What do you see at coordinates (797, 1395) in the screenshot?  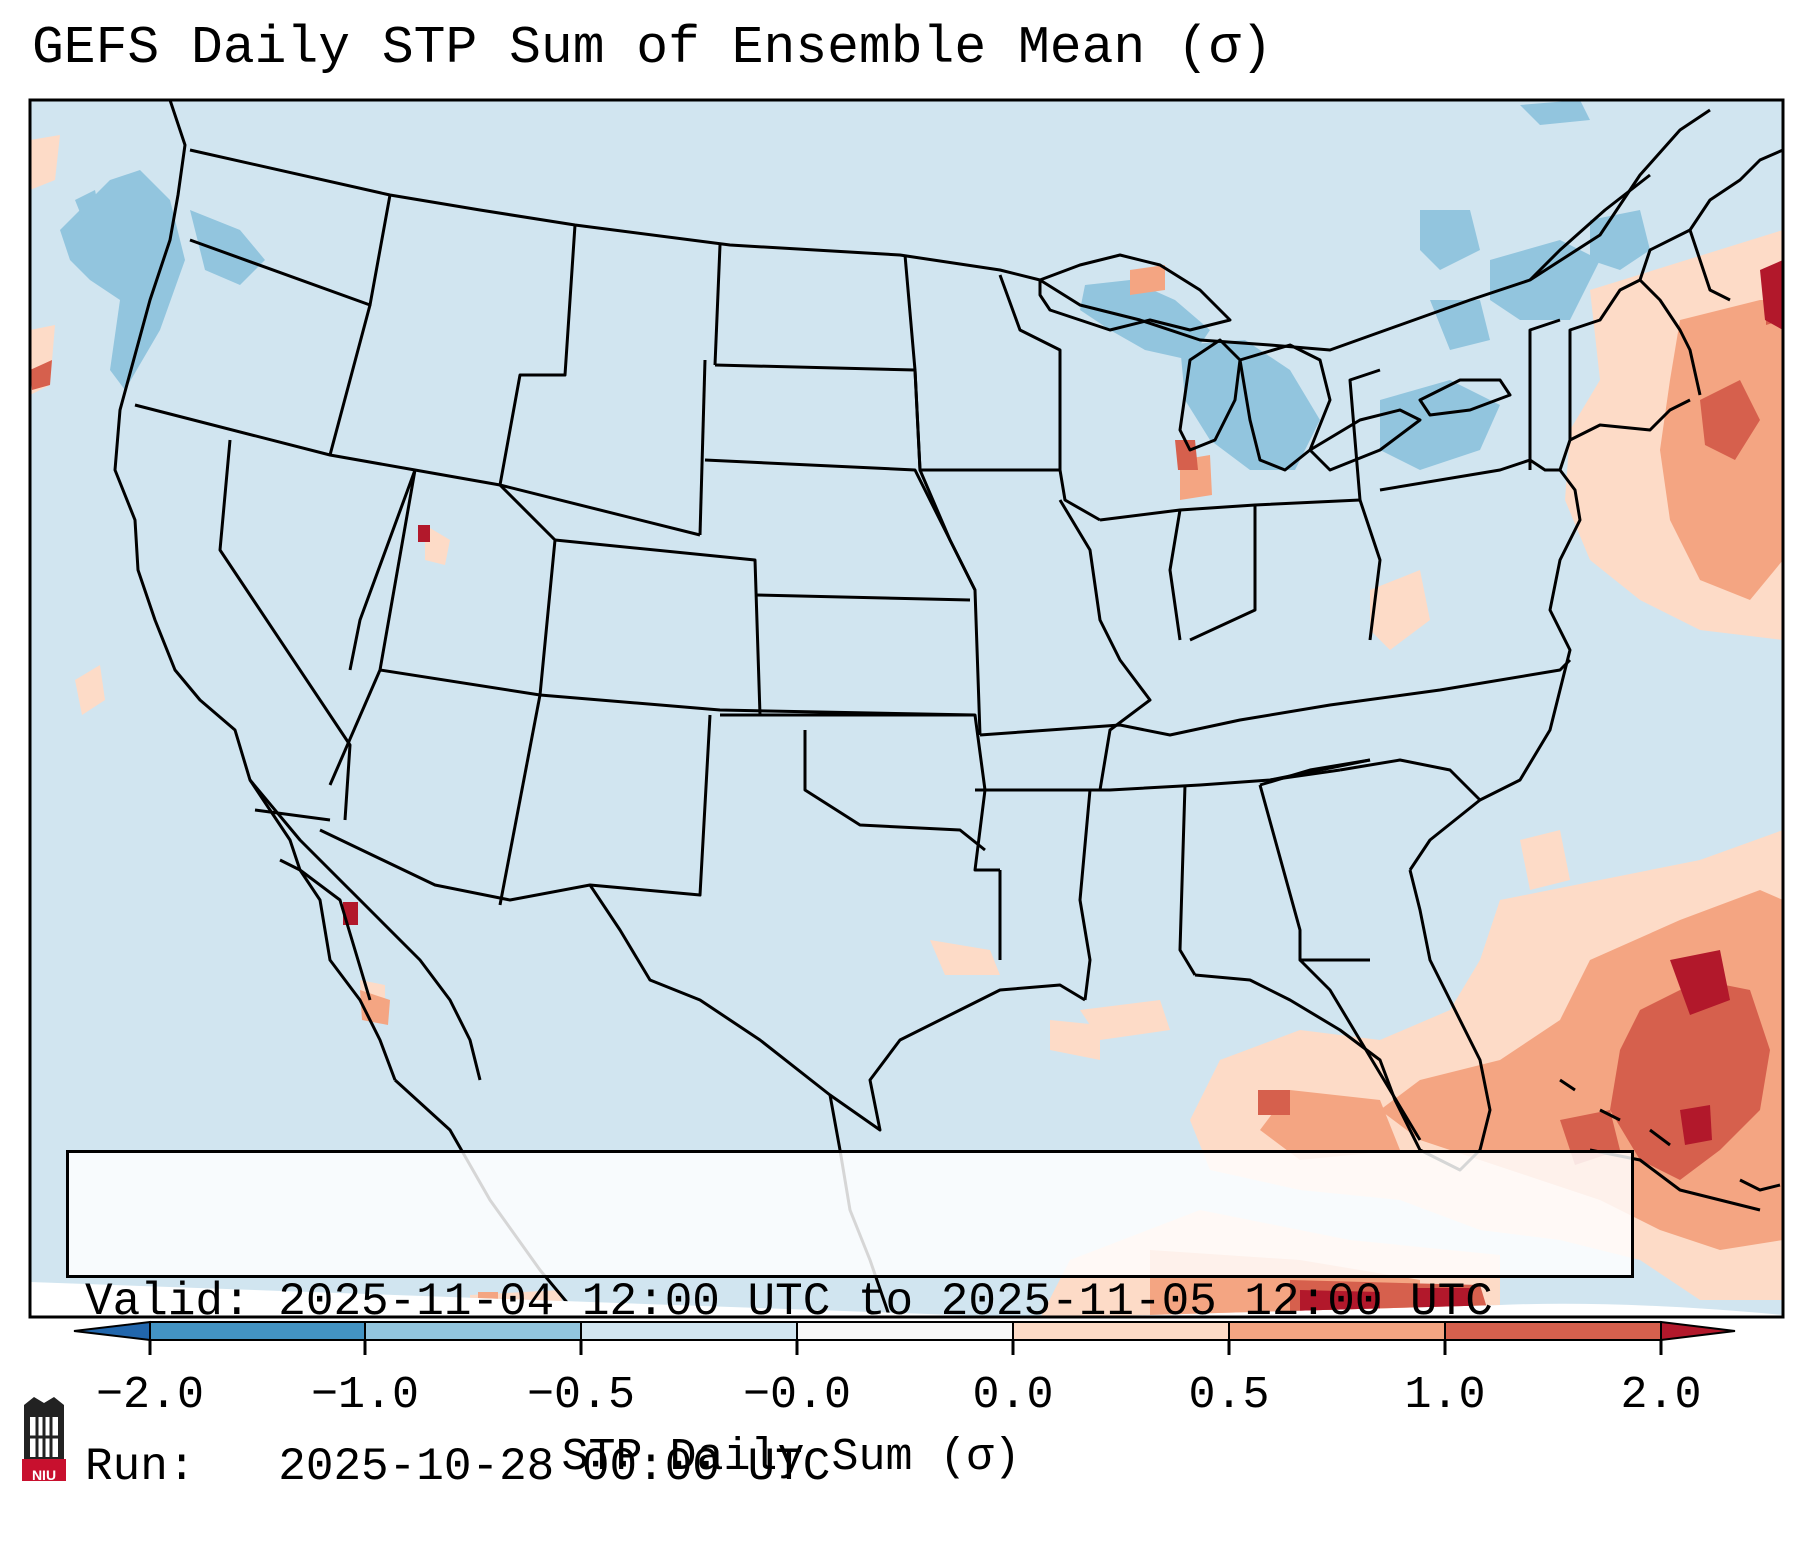 I see `colorbar-tick-label: −0.0` at bounding box center [797, 1395].